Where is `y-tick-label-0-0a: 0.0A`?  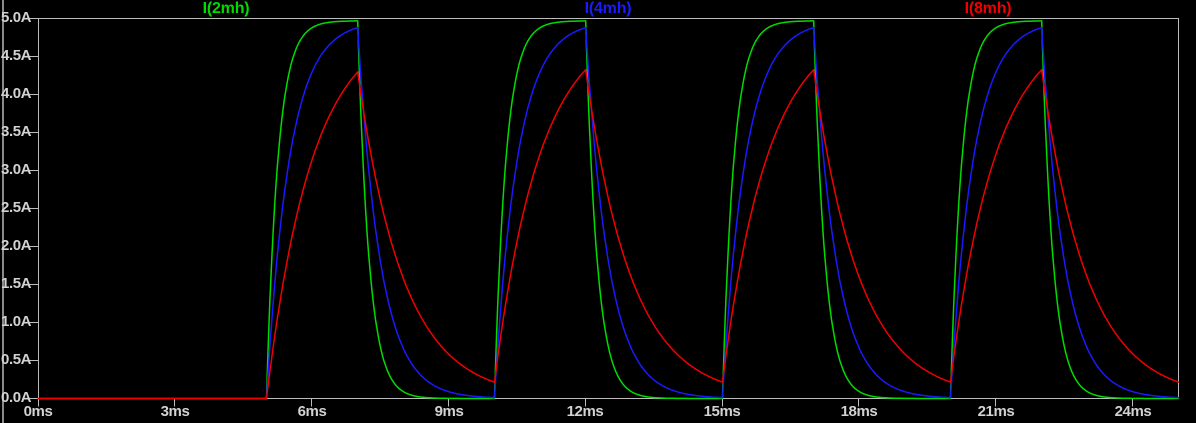 y-tick-label-0-0a: 0.0A is located at coordinates (16, 397).